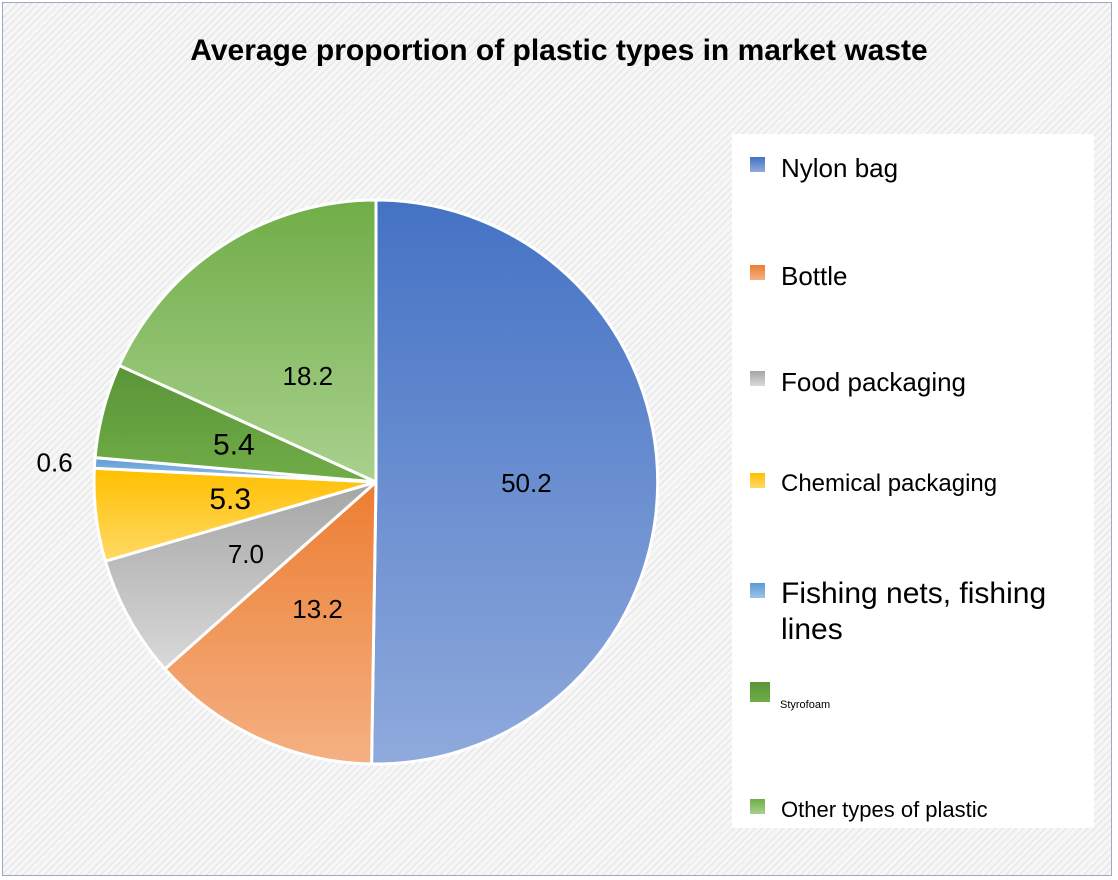  What do you see at coordinates (910, 168) in the screenshot?
I see `legend-item: Nylon bag` at bounding box center [910, 168].